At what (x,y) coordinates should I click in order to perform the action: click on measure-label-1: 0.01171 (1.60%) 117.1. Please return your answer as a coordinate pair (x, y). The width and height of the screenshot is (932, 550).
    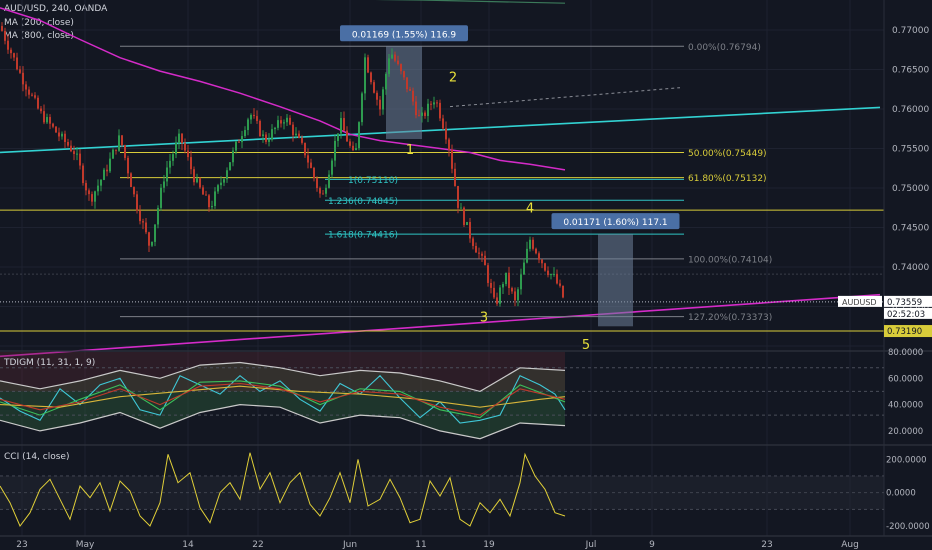
    Looking at the image, I should click on (615, 223).